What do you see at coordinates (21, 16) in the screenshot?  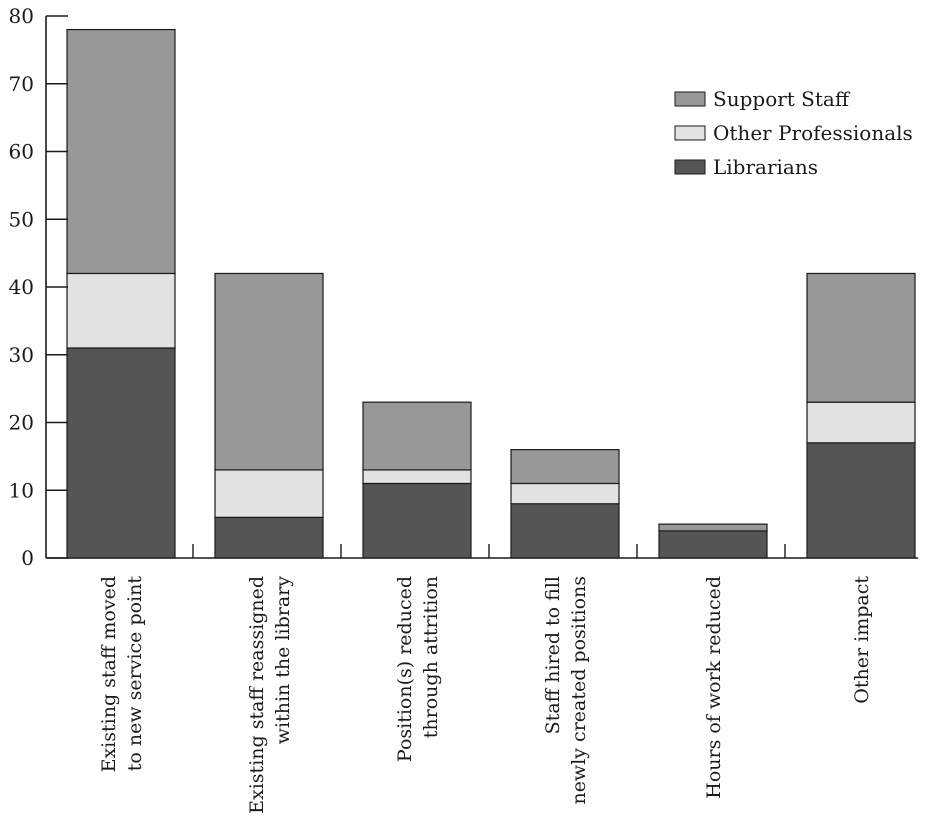 I see `y-tick-label: 80` at bounding box center [21, 16].